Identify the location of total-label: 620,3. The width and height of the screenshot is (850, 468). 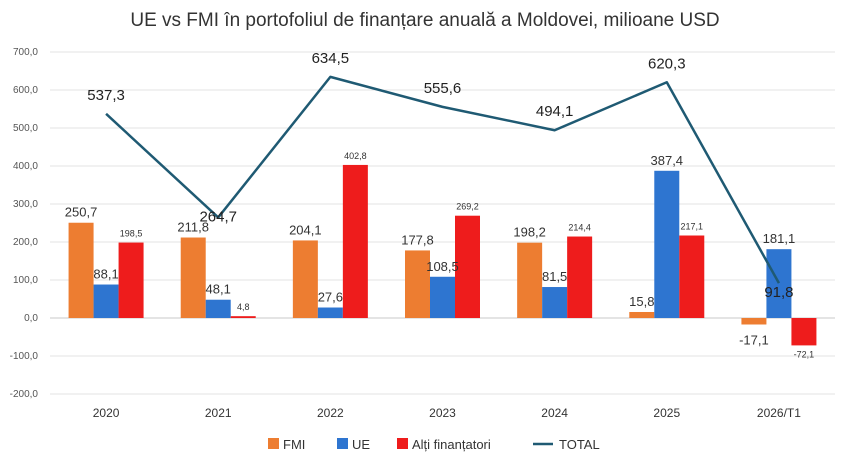
(667, 63).